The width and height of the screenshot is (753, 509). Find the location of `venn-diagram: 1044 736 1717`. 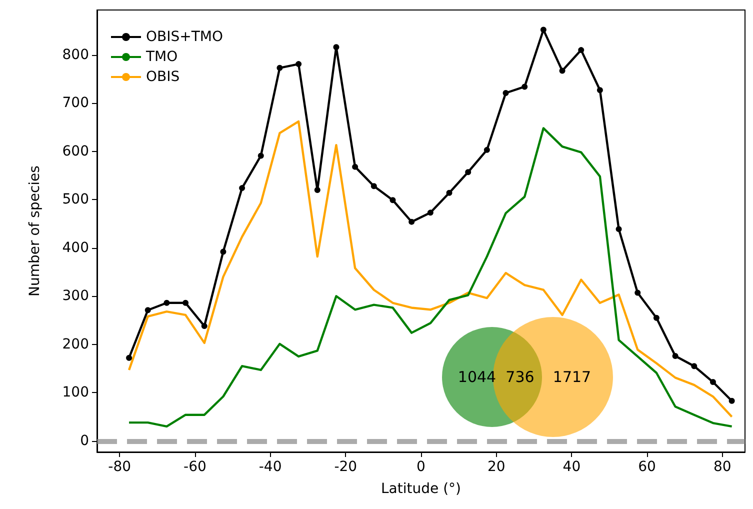

venn-diagram: 1044 736 1717 is located at coordinates (527, 377).